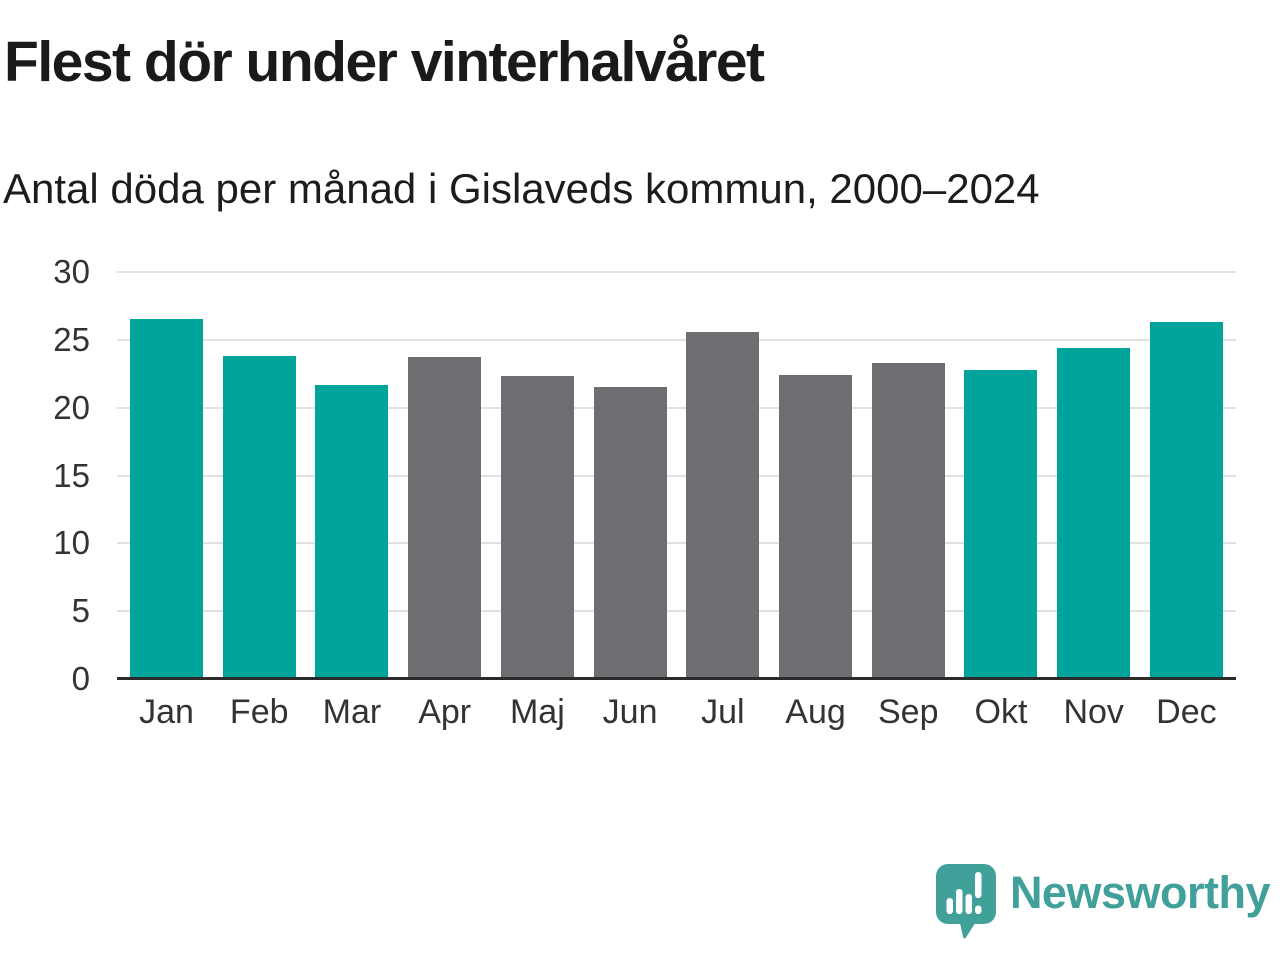 This screenshot has width=1280, height=960. I want to click on bar-dec, so click(1186, 500).